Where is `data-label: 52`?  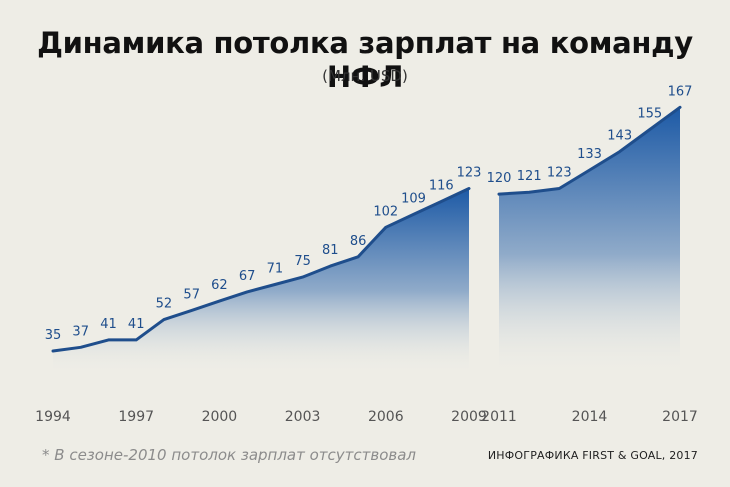
data-label: 52 is located at coordinates (164, 304).